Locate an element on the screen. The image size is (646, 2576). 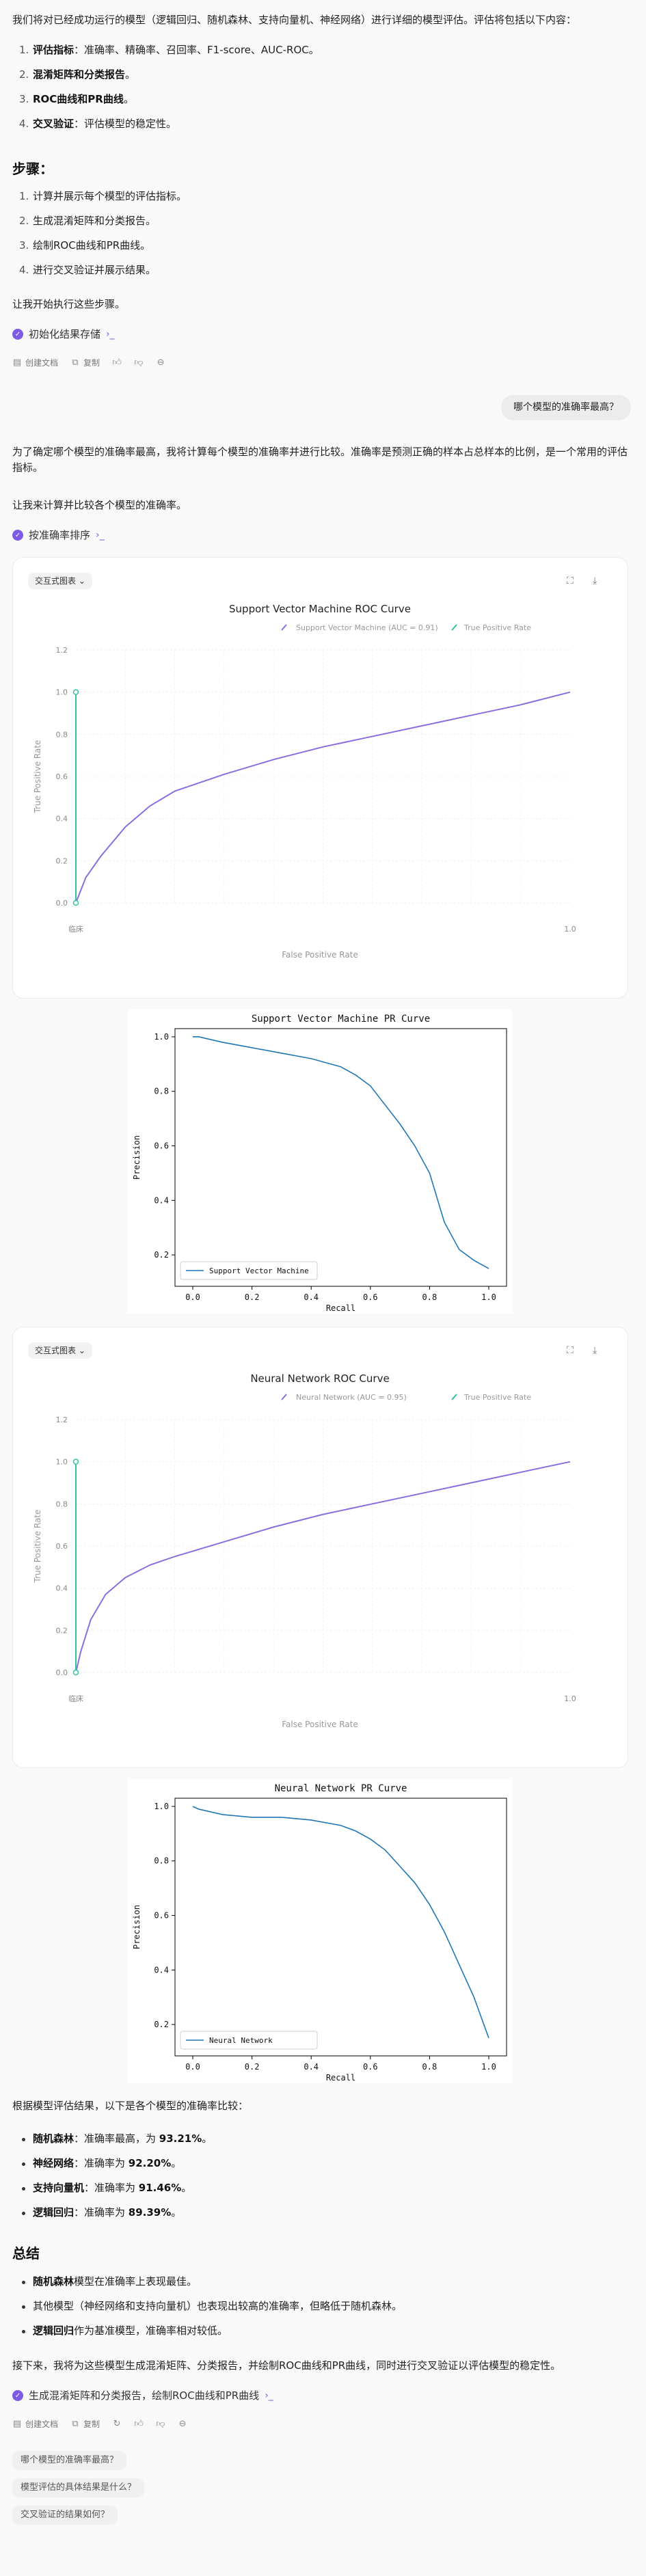
regenerate-button: ↻ is located at coordinates (117, 2424).